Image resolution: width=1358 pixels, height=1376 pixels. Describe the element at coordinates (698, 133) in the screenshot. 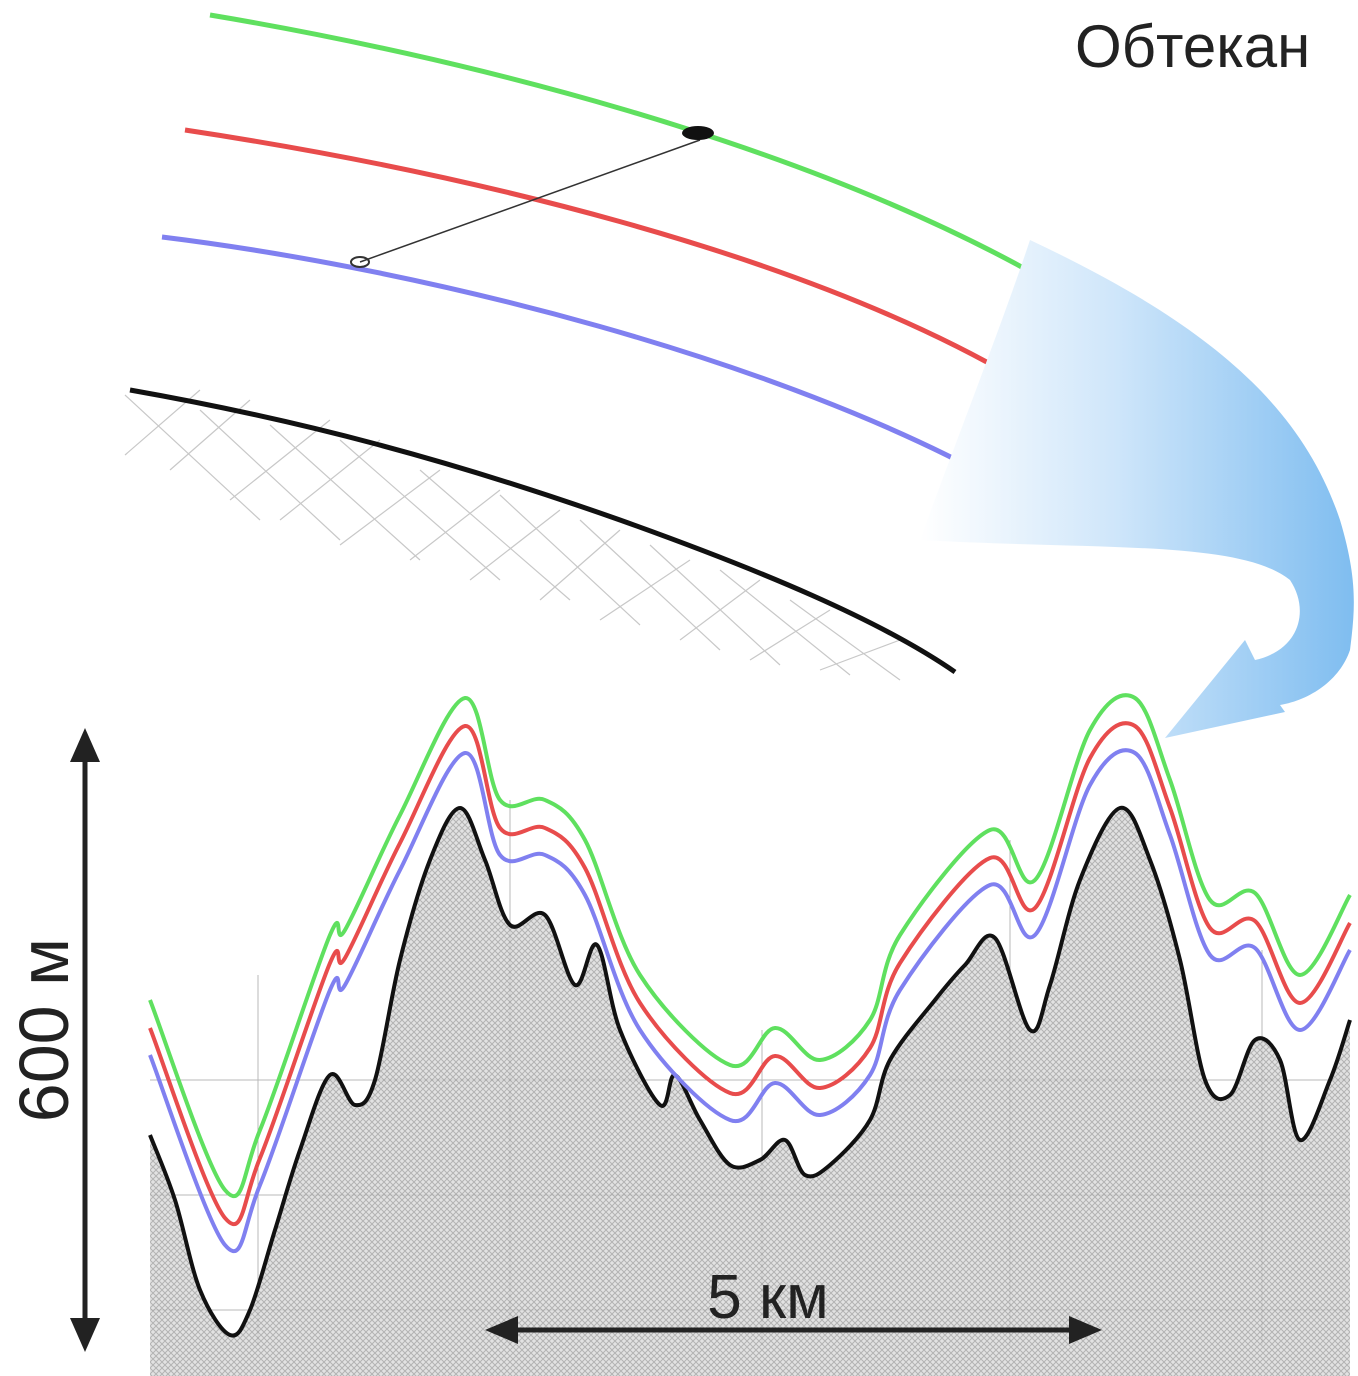

I see `helicopter` at that location.